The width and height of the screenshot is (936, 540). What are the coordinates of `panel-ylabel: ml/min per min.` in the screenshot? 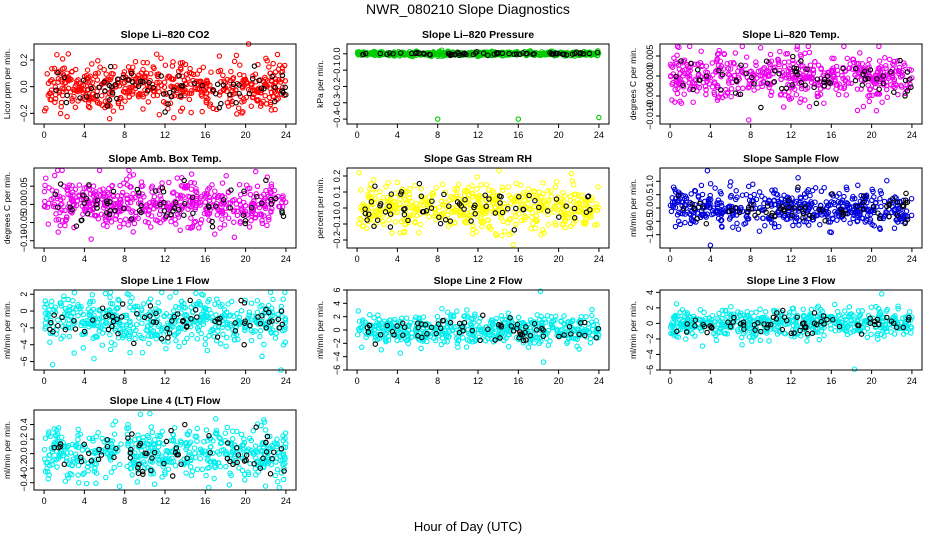 It's located at (633, 330).